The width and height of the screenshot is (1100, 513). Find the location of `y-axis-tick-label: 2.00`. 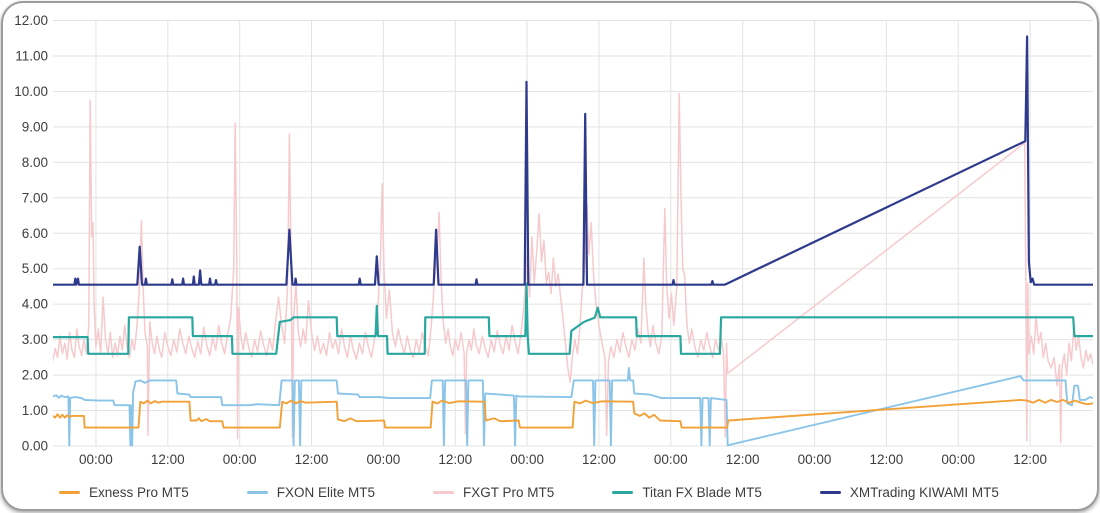

y-axis-tick-label: 2.00 is located at coordinates (35, 375).